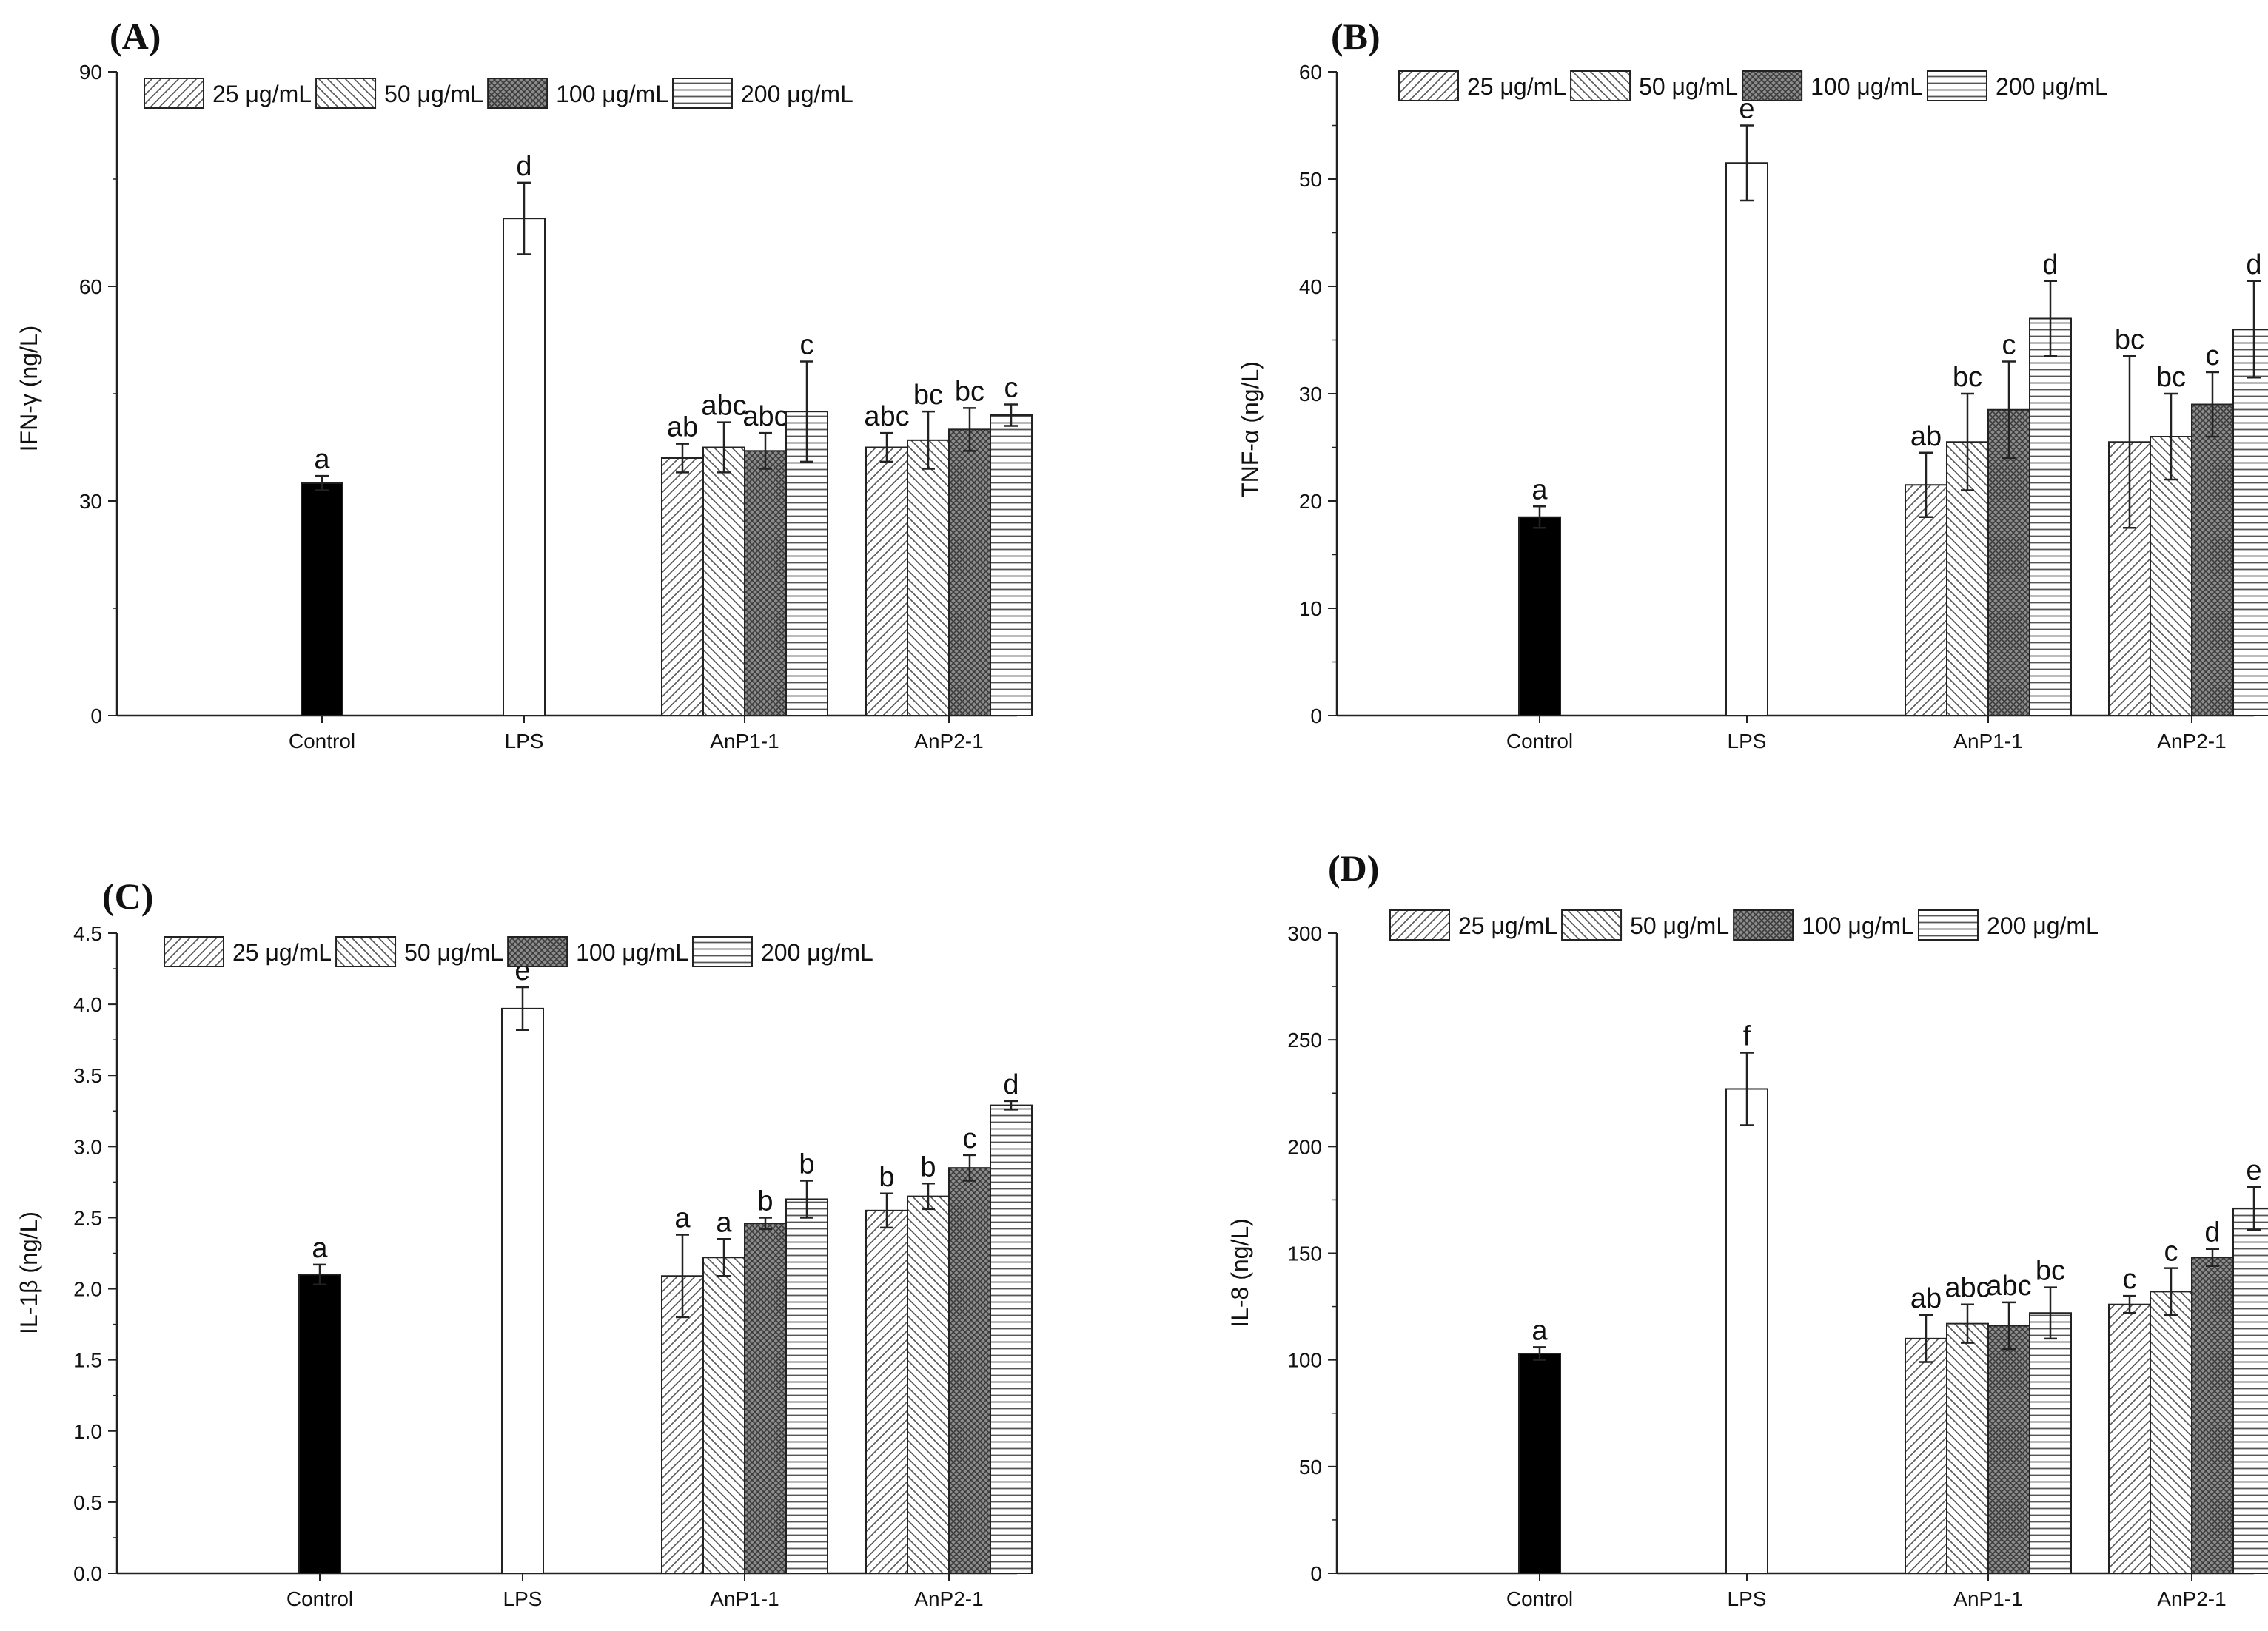 This screenshot has height=1631, width=2268. Describe the element at coordinates (1250, 429) in the screenshot. I see `panel-b-ylabel: TNF-α (ng/L)` at that location.